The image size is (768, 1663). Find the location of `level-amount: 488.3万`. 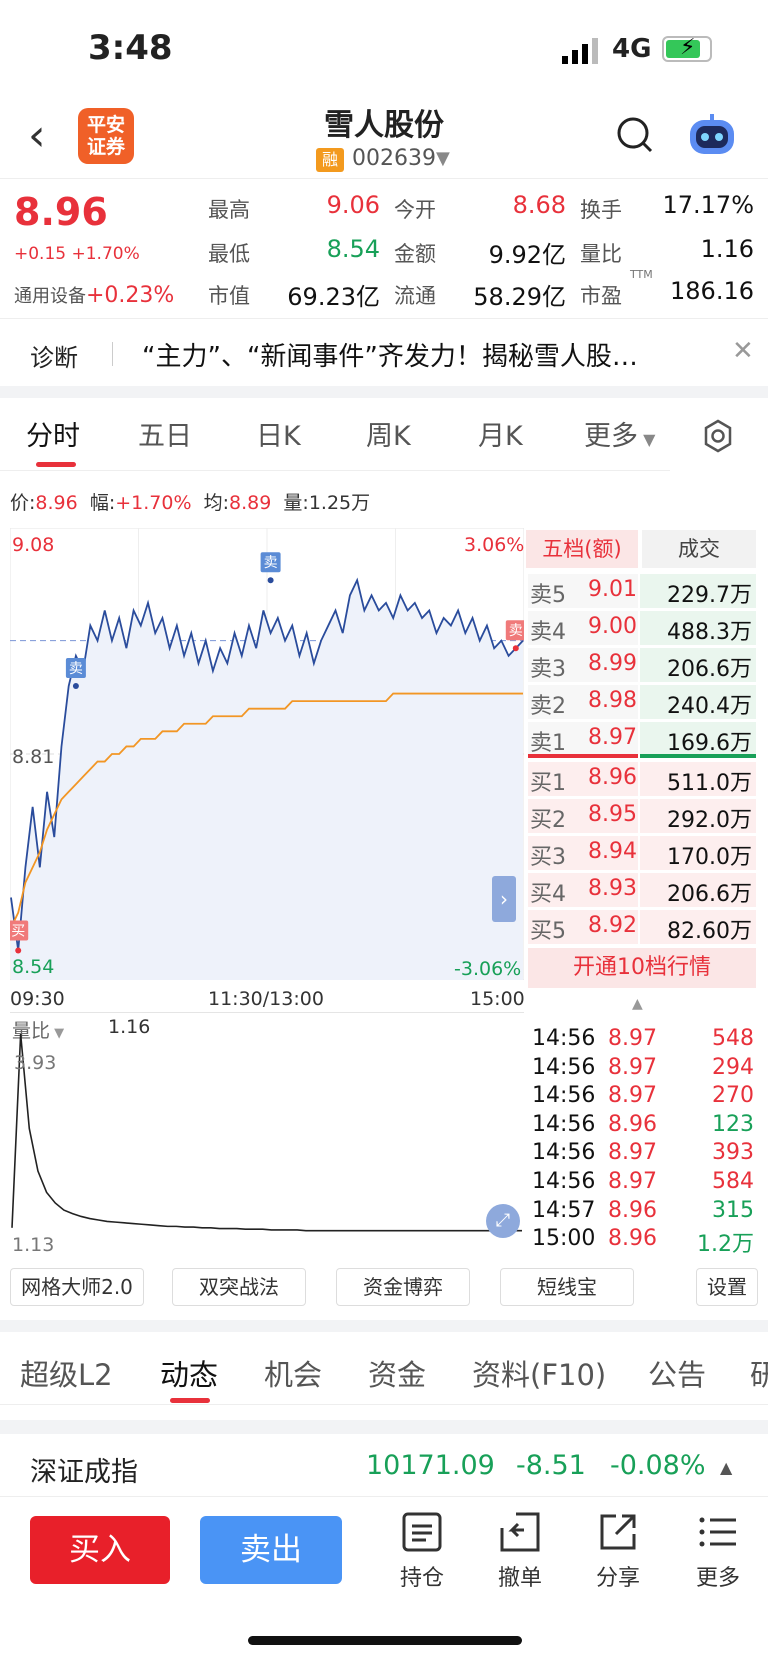

level-amount: 488.3万 is located at coordinates (709, 632).